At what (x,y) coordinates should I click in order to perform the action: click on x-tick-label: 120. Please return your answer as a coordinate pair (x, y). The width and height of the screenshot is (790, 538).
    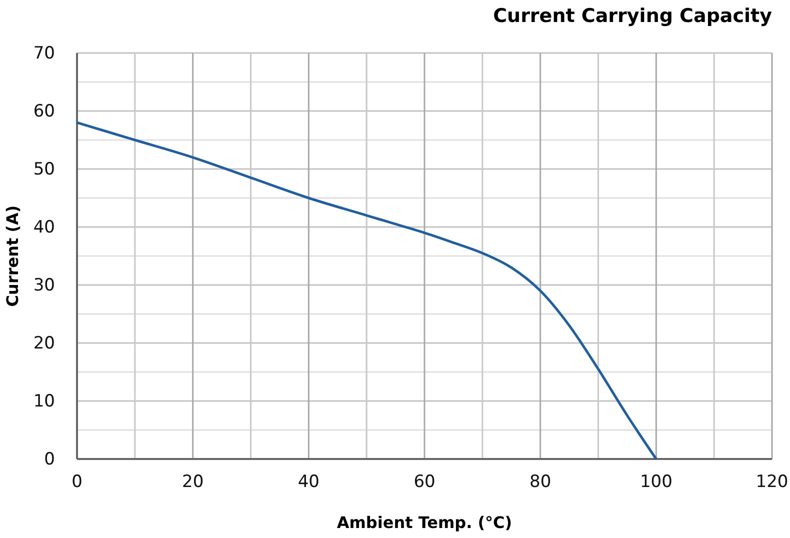
    Looking at the image, I should click on (772, 482).